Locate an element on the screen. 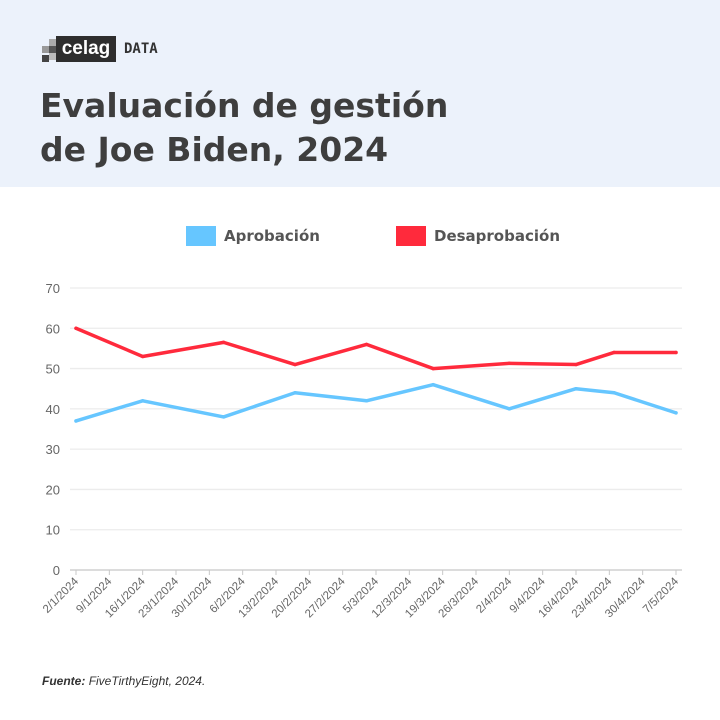 The height and width of the screenshot is (720, 720). x-tick-label: 7/5/2024 is located at coordinates (661, 595).